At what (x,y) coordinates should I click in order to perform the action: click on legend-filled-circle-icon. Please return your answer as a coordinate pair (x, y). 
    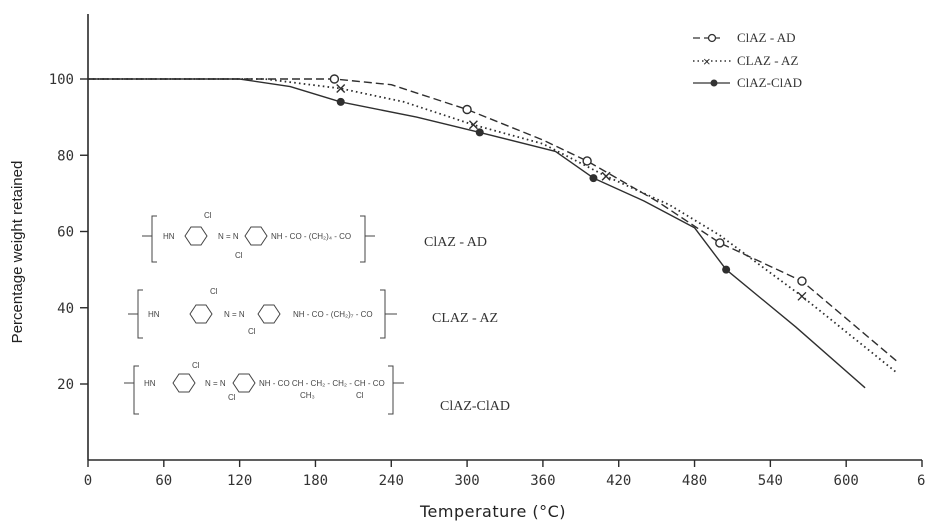
    Looking at the image, I should click on (714, 83).